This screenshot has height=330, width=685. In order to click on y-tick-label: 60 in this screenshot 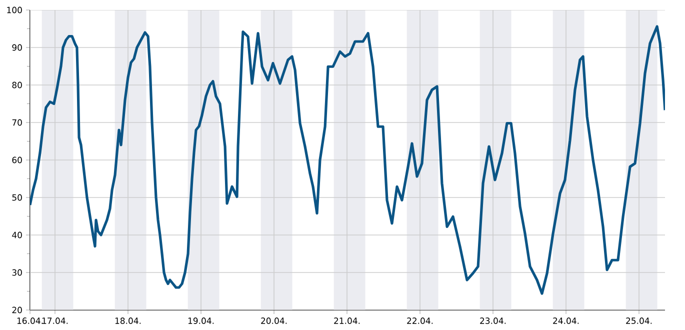, I will do `click(17, 160)`.